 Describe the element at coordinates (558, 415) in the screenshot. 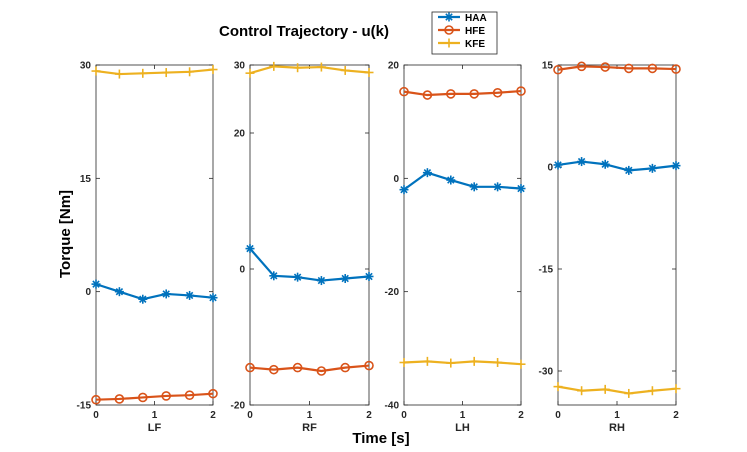

I see `xtick-label-rh-0: 0` at that location.